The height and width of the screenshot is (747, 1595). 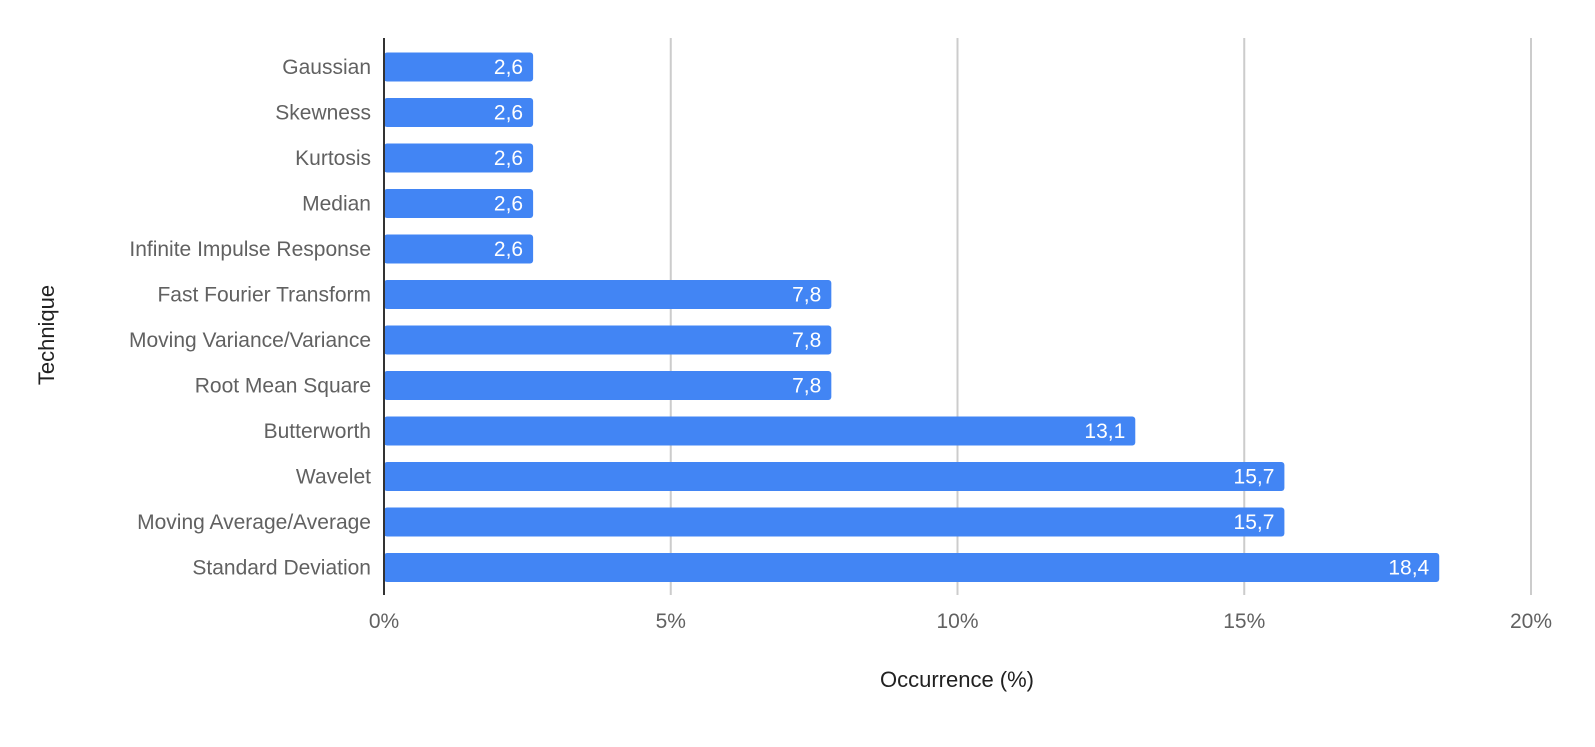 I want to click on x-tick-label: 10%, so click(x=957, y=621).